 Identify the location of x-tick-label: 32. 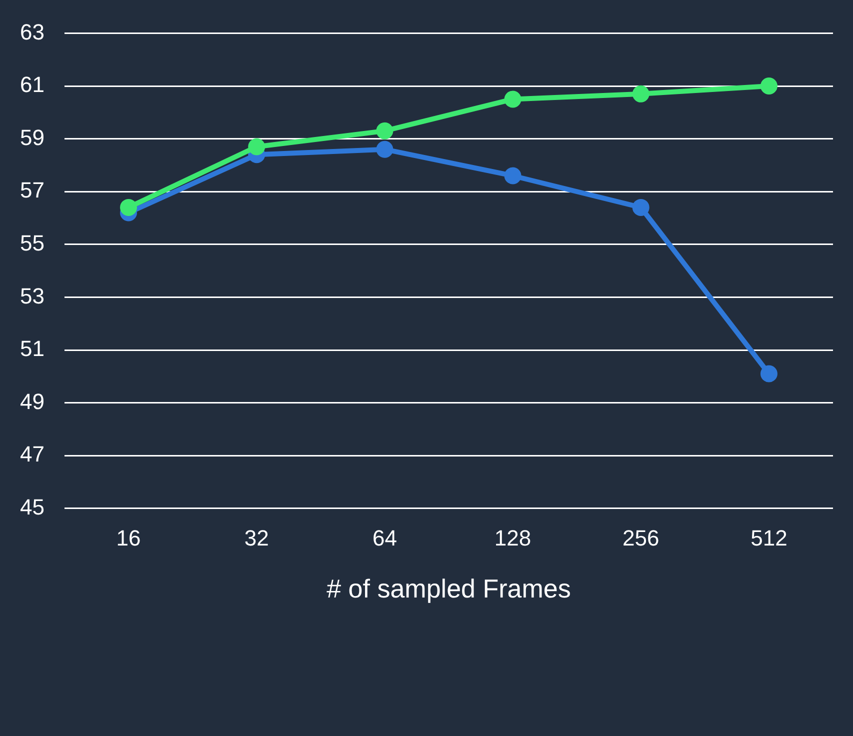
(256, 538).